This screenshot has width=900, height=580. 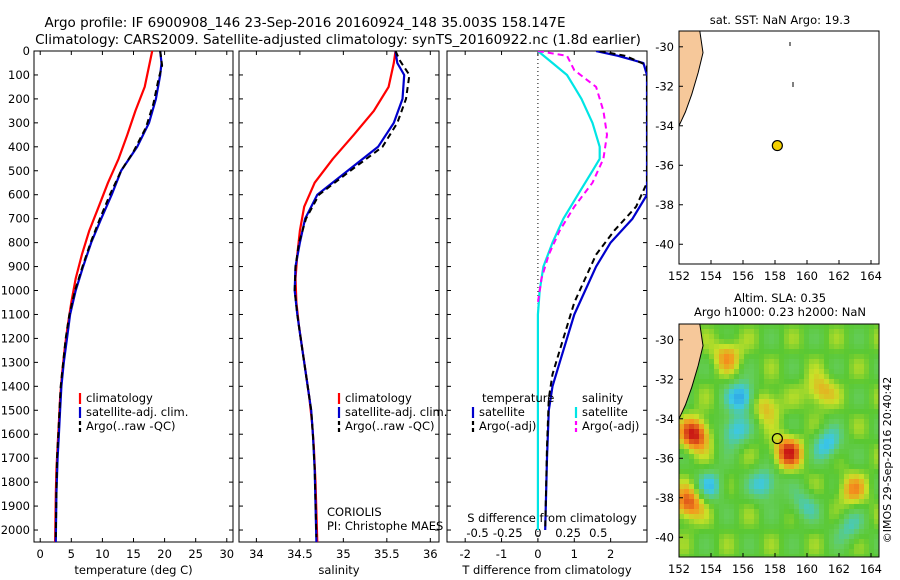 I want to click on series-line, so click(x=595, y=291).